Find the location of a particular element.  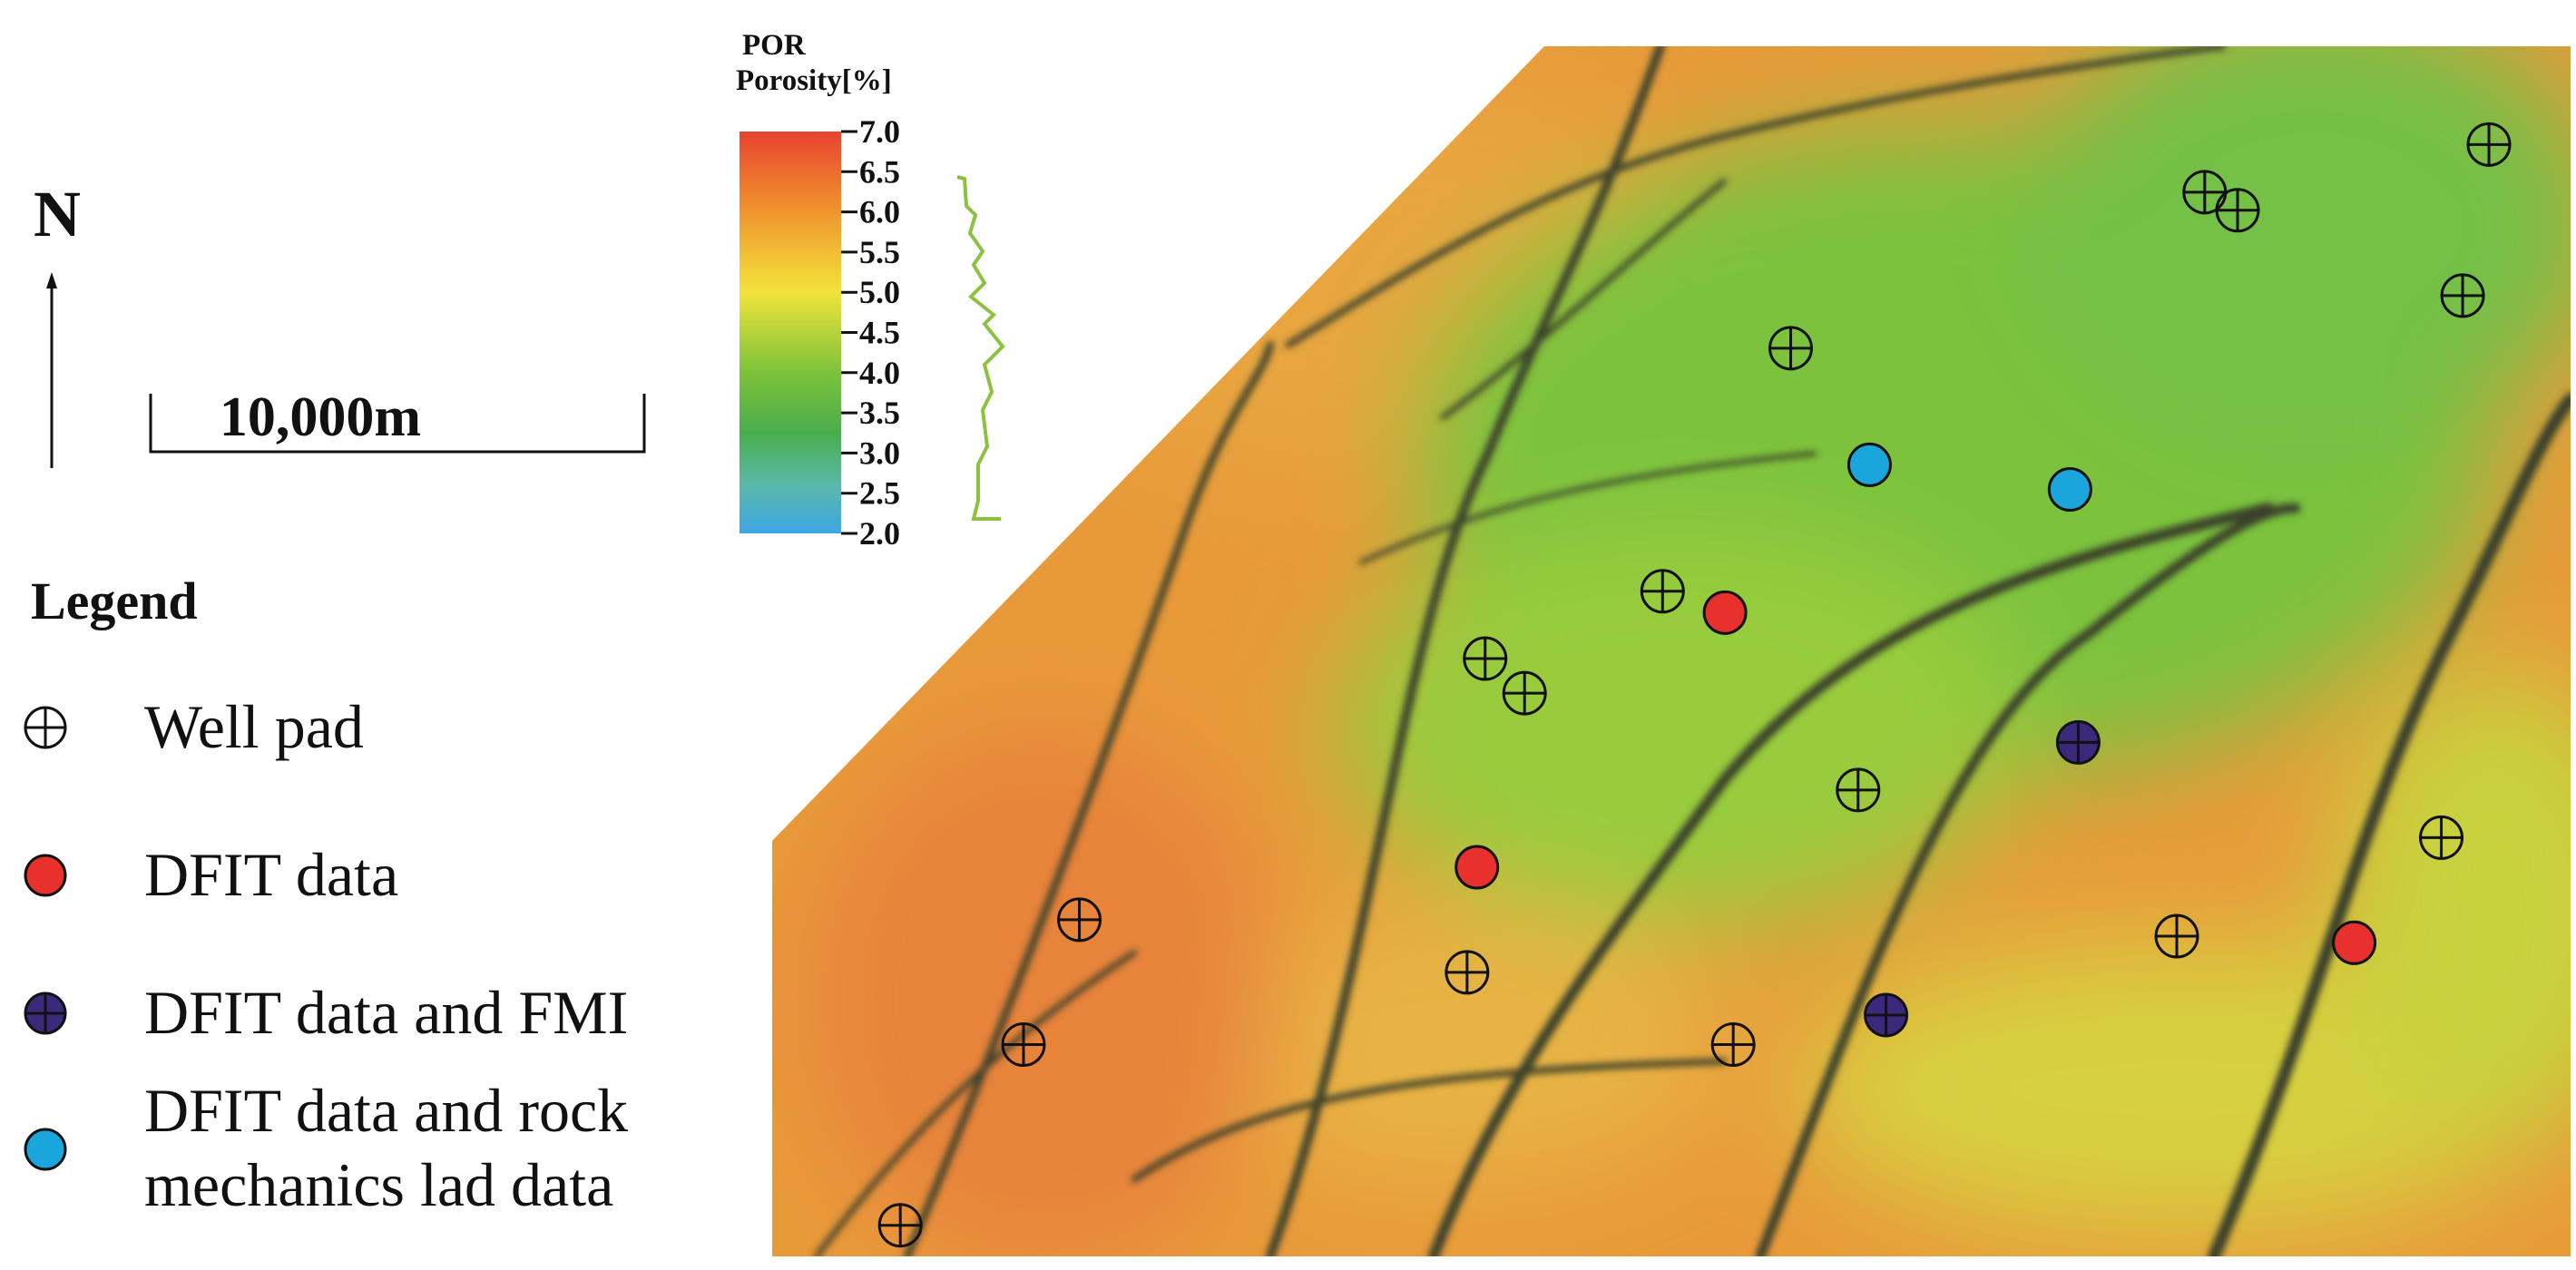

colorbar-tick-label: 2.5 is located at coordinates (879, 493).